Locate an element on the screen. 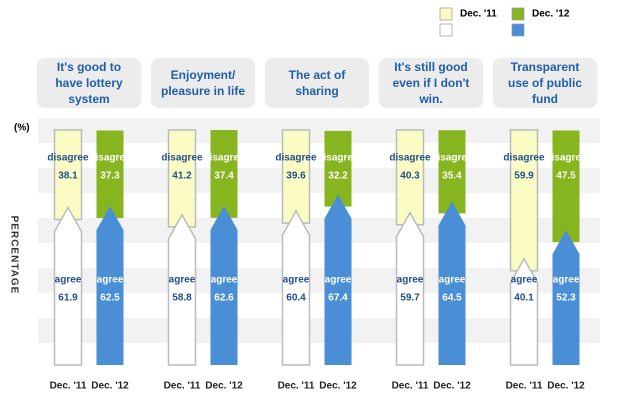 The width and height of the screenshot is (641, 400). category-header: Transparent use of public fund is located at coordinates (545, 83).